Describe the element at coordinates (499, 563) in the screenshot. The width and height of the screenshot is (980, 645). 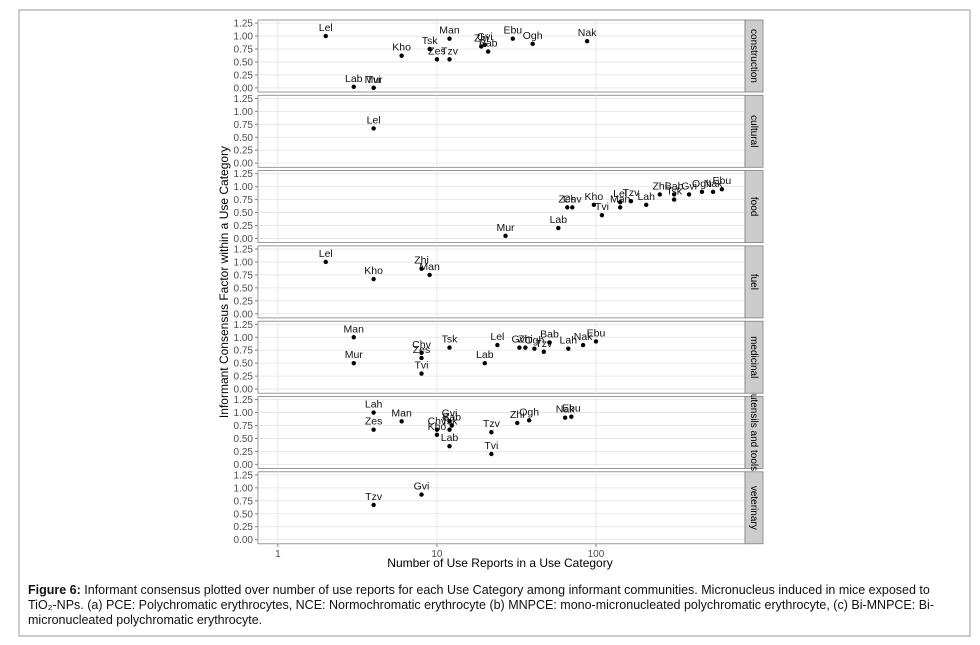
I see `x-axis-label: Number of Use Reports in a Use Category` at that location.